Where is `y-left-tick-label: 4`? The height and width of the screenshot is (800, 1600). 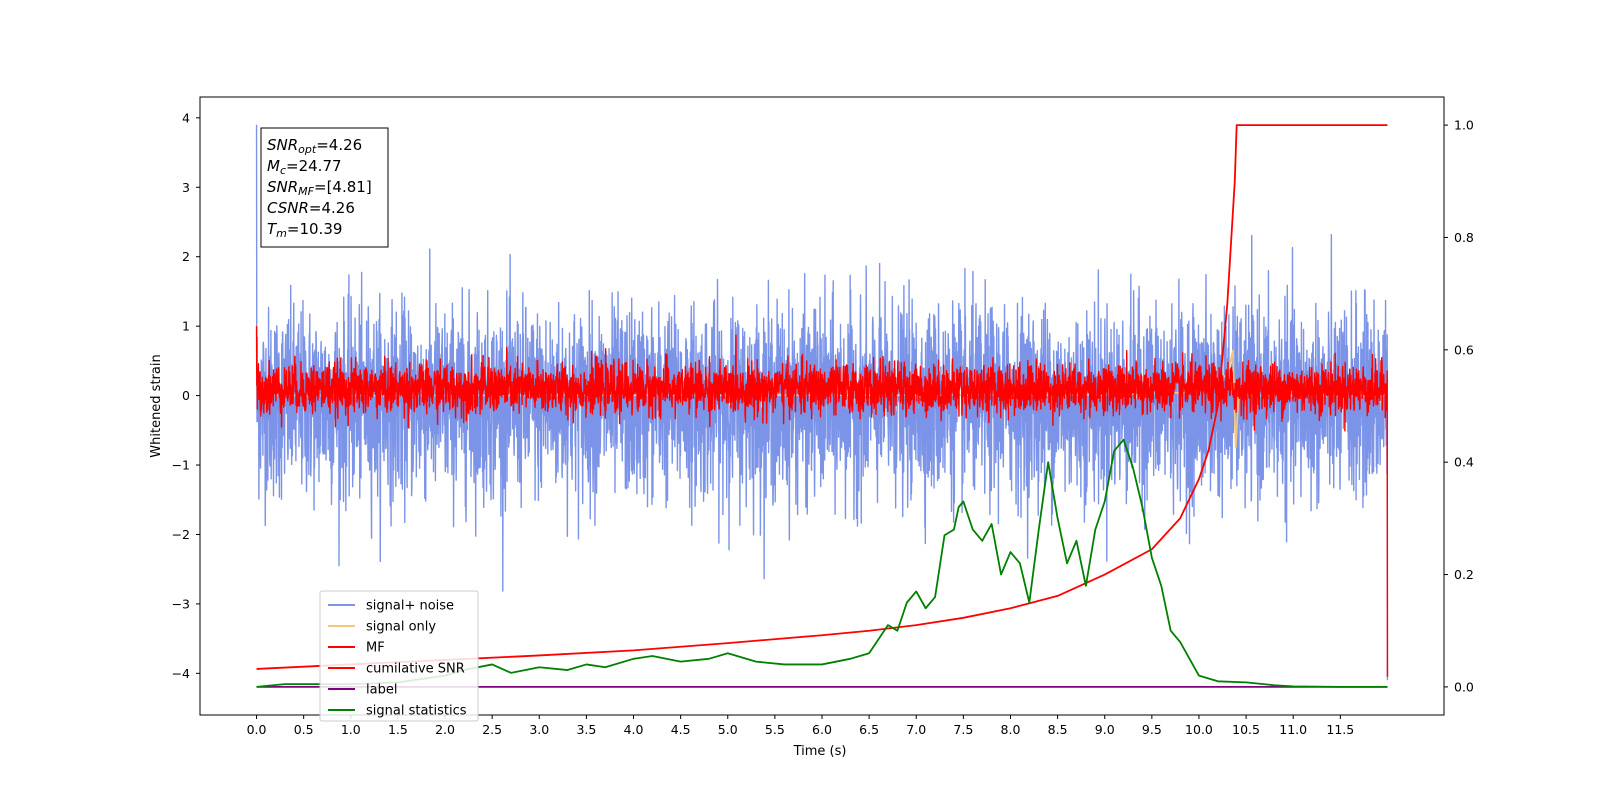 y-left-tick-label: 4 is located at coordinates (186, 117).